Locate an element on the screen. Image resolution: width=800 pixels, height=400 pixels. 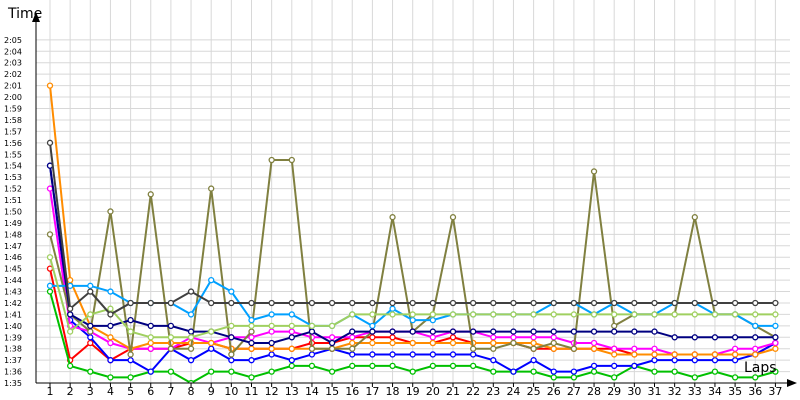
y-tick-label: 1:58 is located at coordinates (13, 120).